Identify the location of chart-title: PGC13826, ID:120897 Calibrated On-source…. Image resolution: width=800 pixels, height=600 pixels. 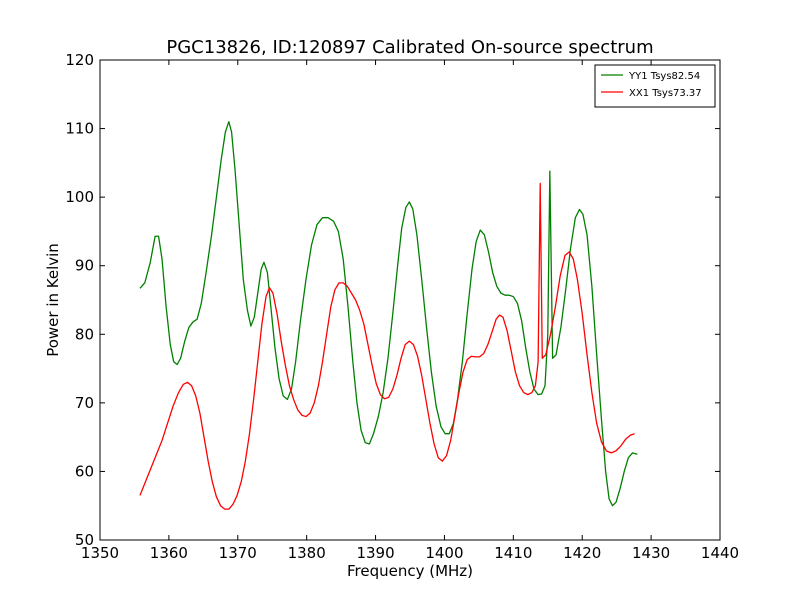
(409, 47).